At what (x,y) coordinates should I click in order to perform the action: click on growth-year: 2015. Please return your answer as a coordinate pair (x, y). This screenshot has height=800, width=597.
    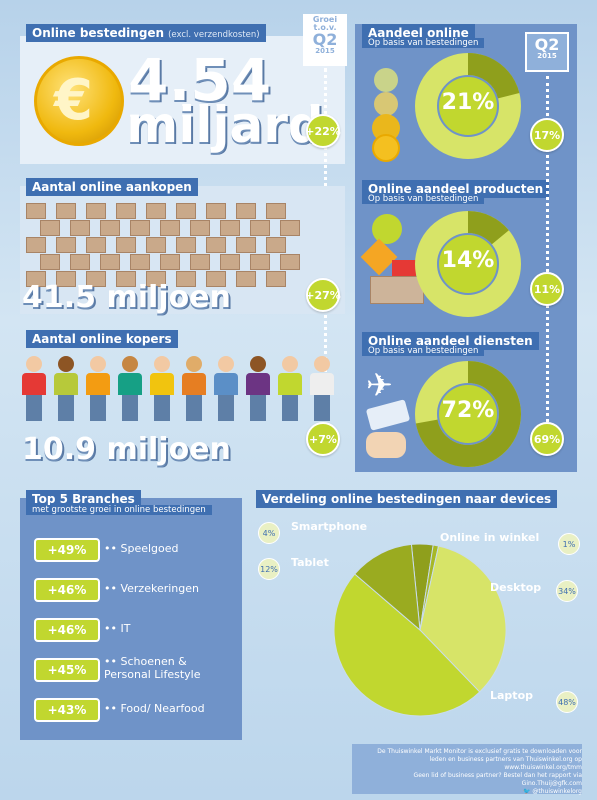
    Looking at the image, I should click on (325, 51).